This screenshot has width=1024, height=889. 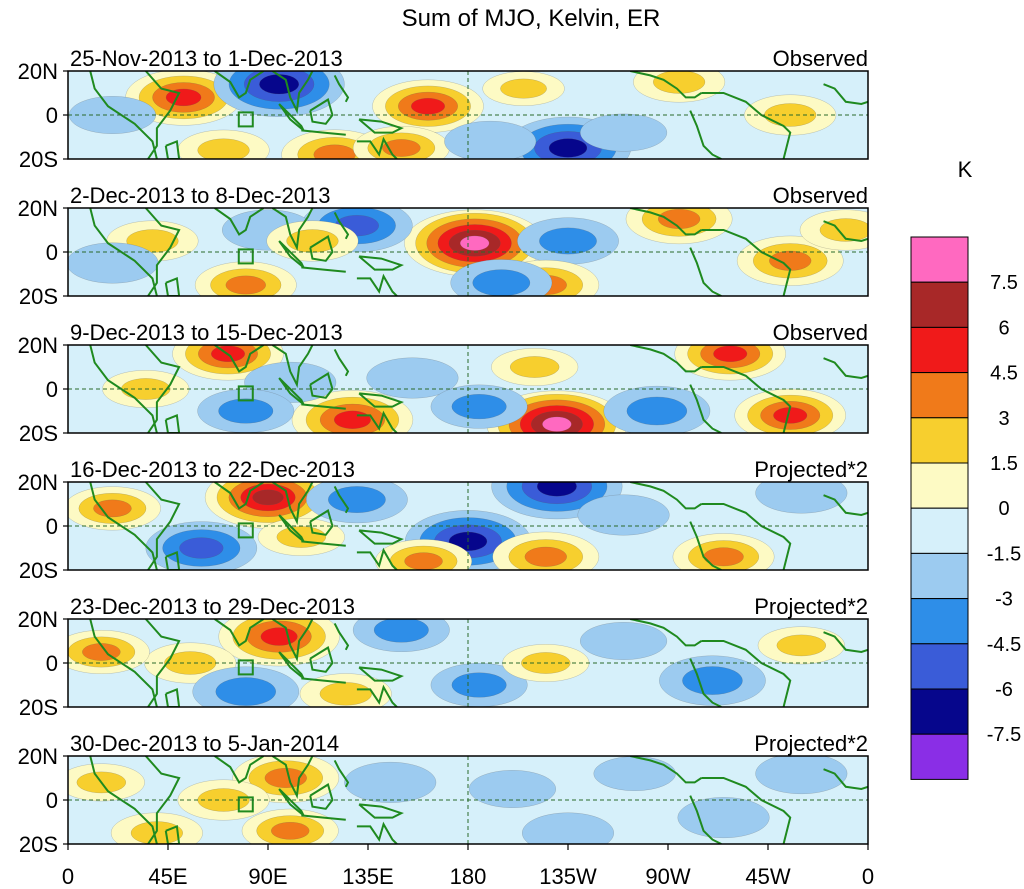 I want to click on lon-tick-label: 180, so click(x=468, y=876).